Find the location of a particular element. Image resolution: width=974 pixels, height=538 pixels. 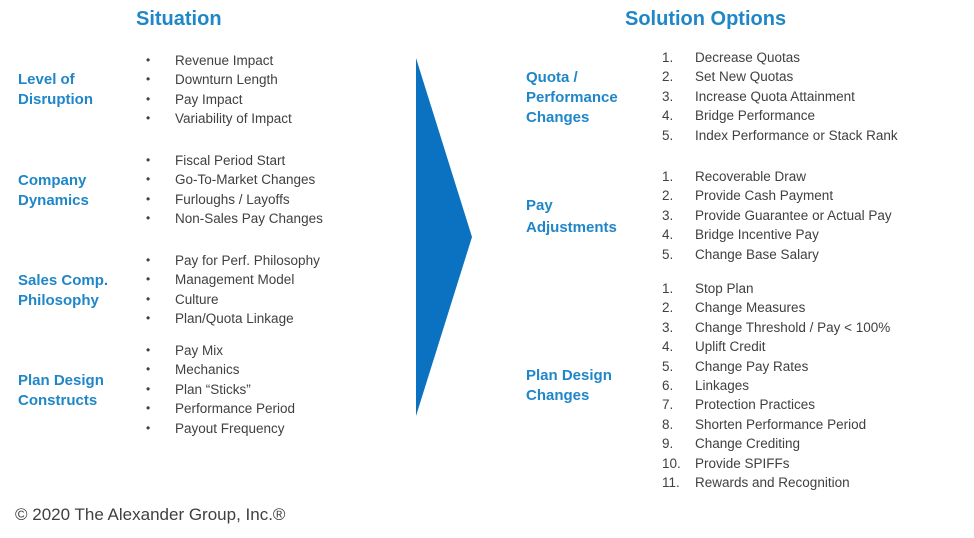

flow-arrow-icon is located at coordinates (444, 237).